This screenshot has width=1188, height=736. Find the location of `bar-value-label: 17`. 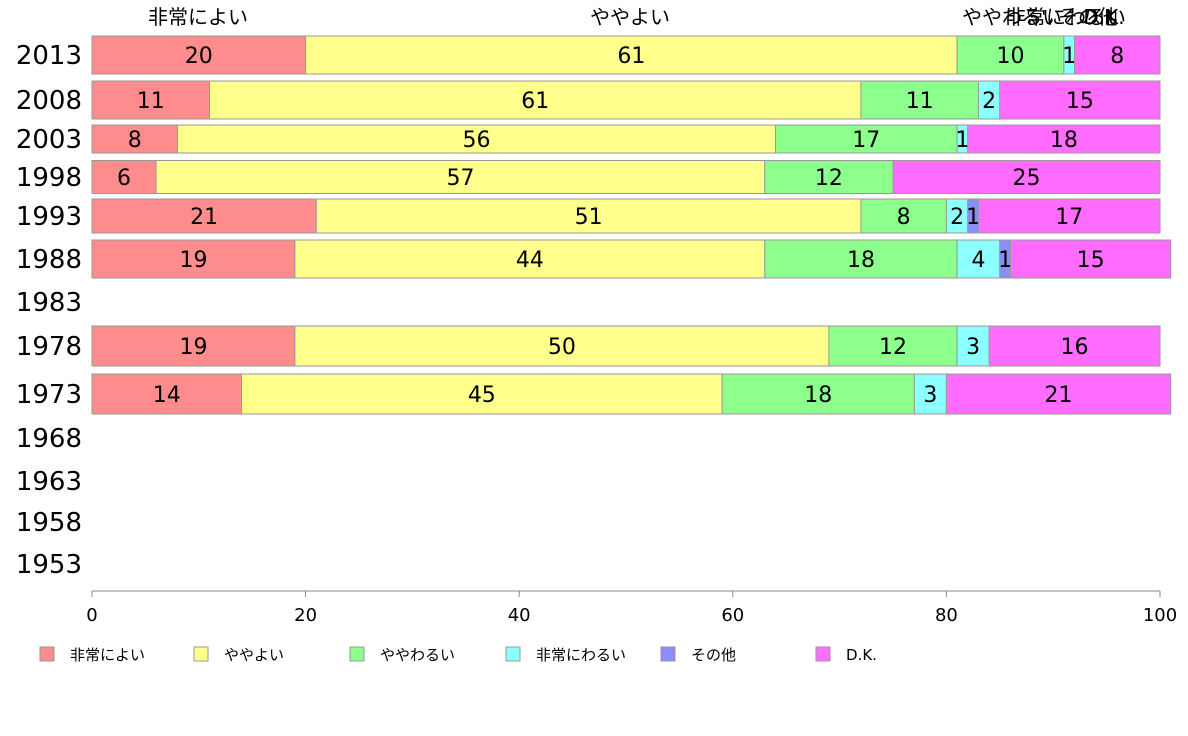

bar-value-label: 17 is located at coordinates (866, 140).